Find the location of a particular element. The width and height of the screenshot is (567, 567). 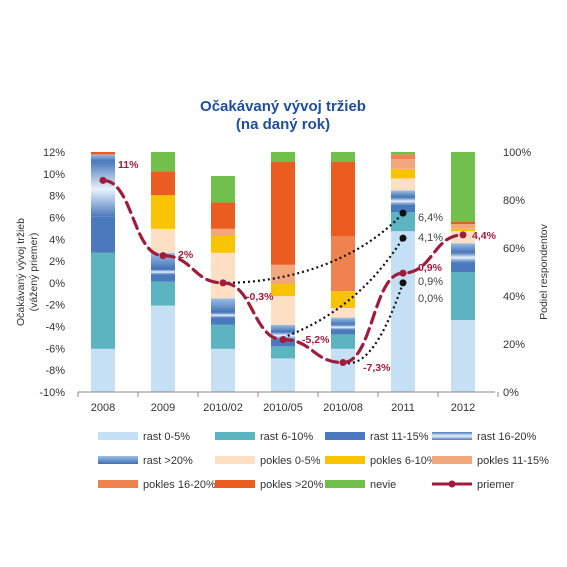

x-tick-label: 2010/05 is located at coordinates (283, 408).